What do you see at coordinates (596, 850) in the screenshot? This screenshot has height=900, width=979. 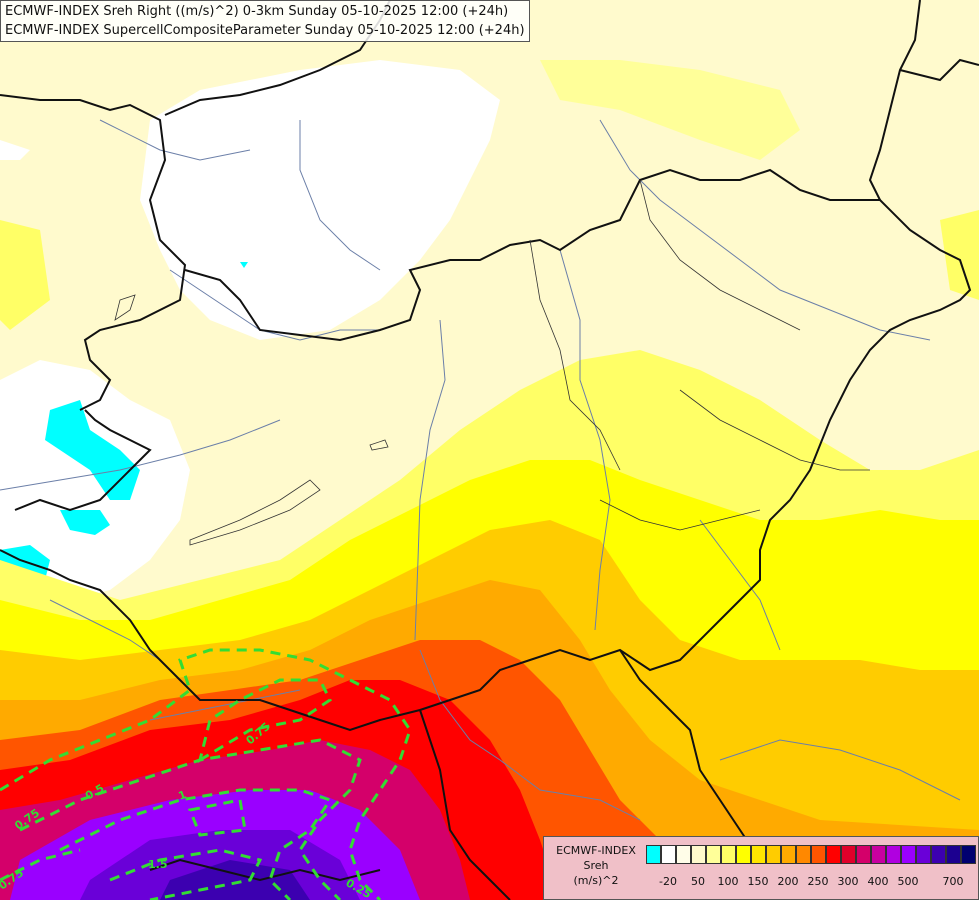 I see `legend-title-line-1: ECMWF-INDEX` at bounding box center [596, 850].